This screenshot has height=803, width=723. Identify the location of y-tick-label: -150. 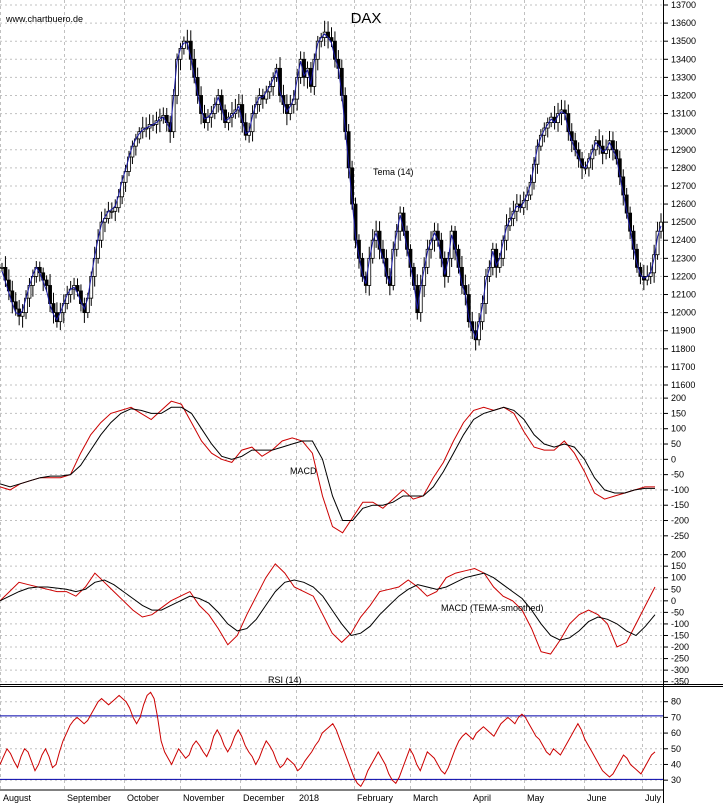
(680, 635).